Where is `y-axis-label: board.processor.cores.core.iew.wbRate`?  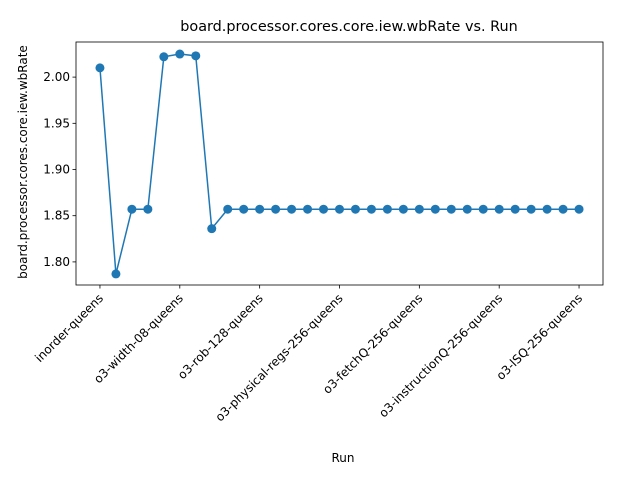 y-axis-label: board.processor.cores.core.iew.wbRate is located at coordinates (23, 162).